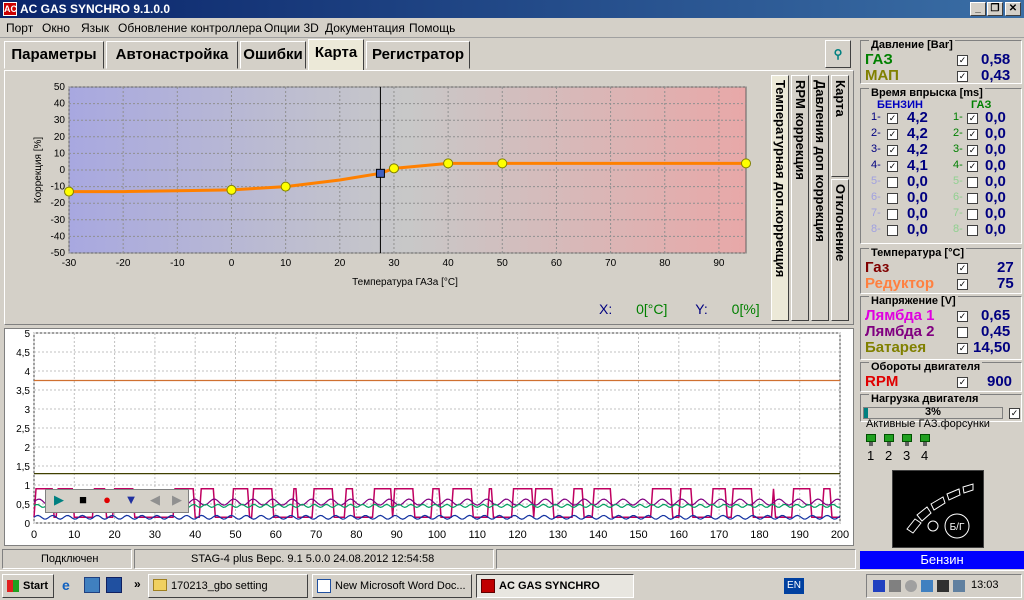 Image resolution: width=1024 pixels, height=600 pixels. I want to click on gas-idx: 6-, so click(958, 197).